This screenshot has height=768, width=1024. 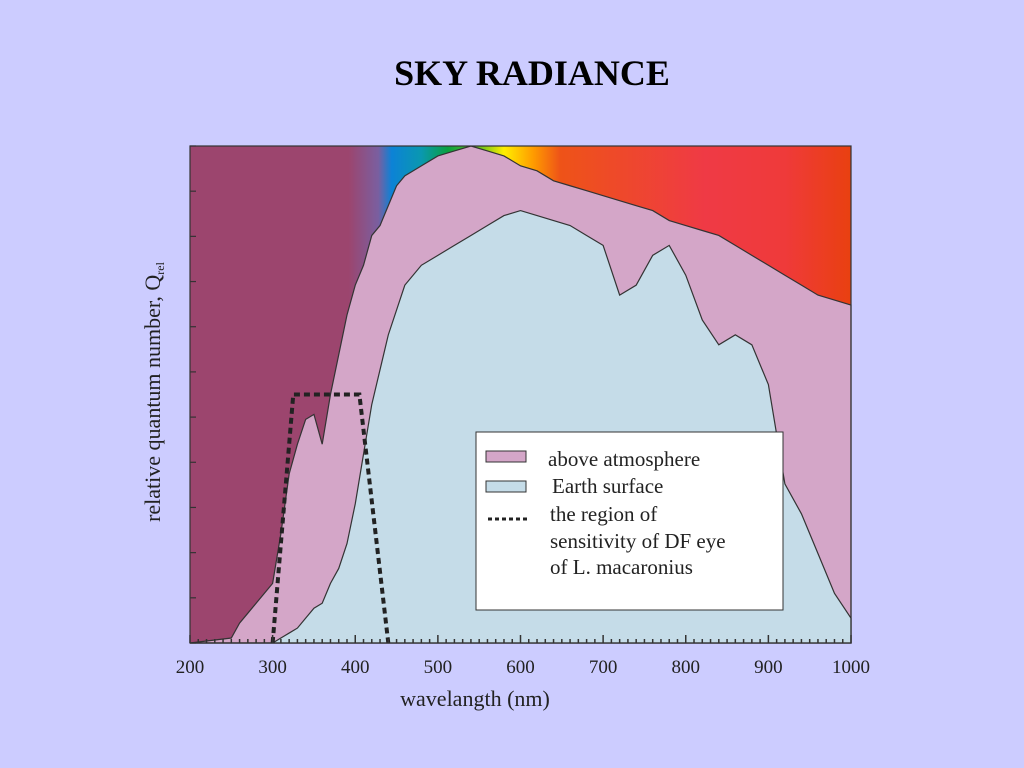 I want to click on x-tick-label: 200, so click(x=190, y=667).